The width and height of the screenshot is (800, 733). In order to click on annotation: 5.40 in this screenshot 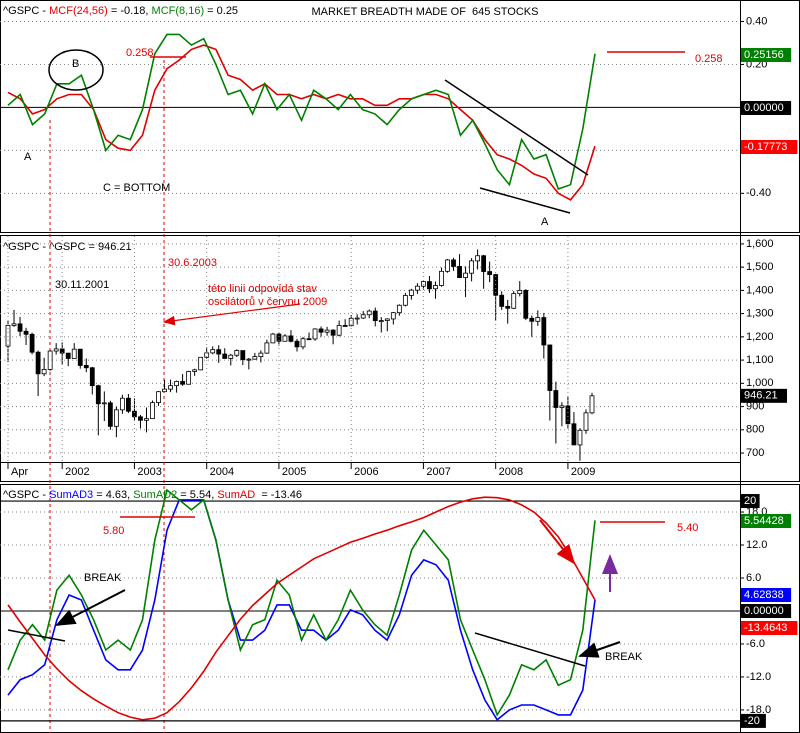, I will do `click(687, 528)`.